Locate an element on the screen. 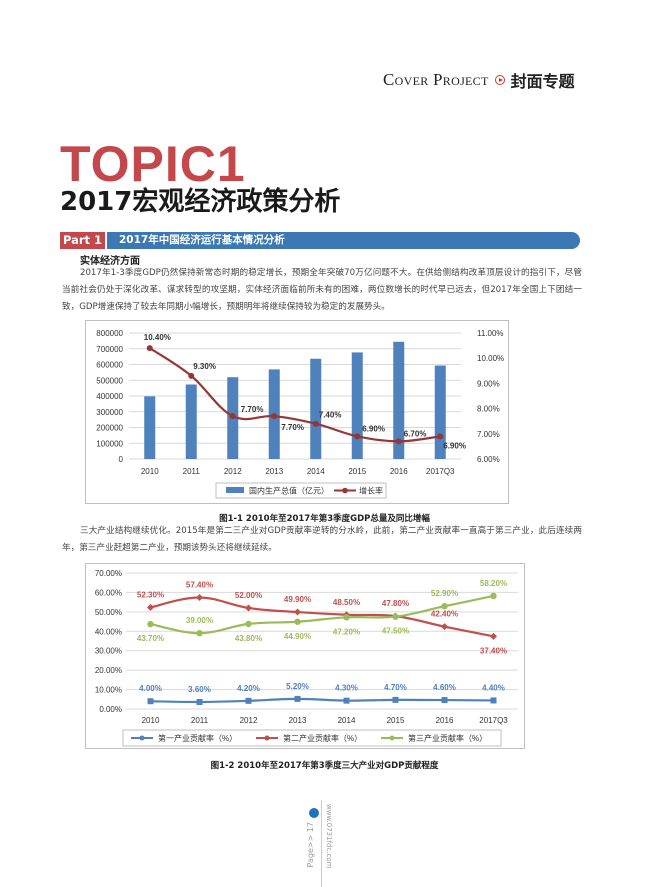 This screenshot has width=649, height=887. left-tick-label: 800000 is located at coordinates (109, 333).